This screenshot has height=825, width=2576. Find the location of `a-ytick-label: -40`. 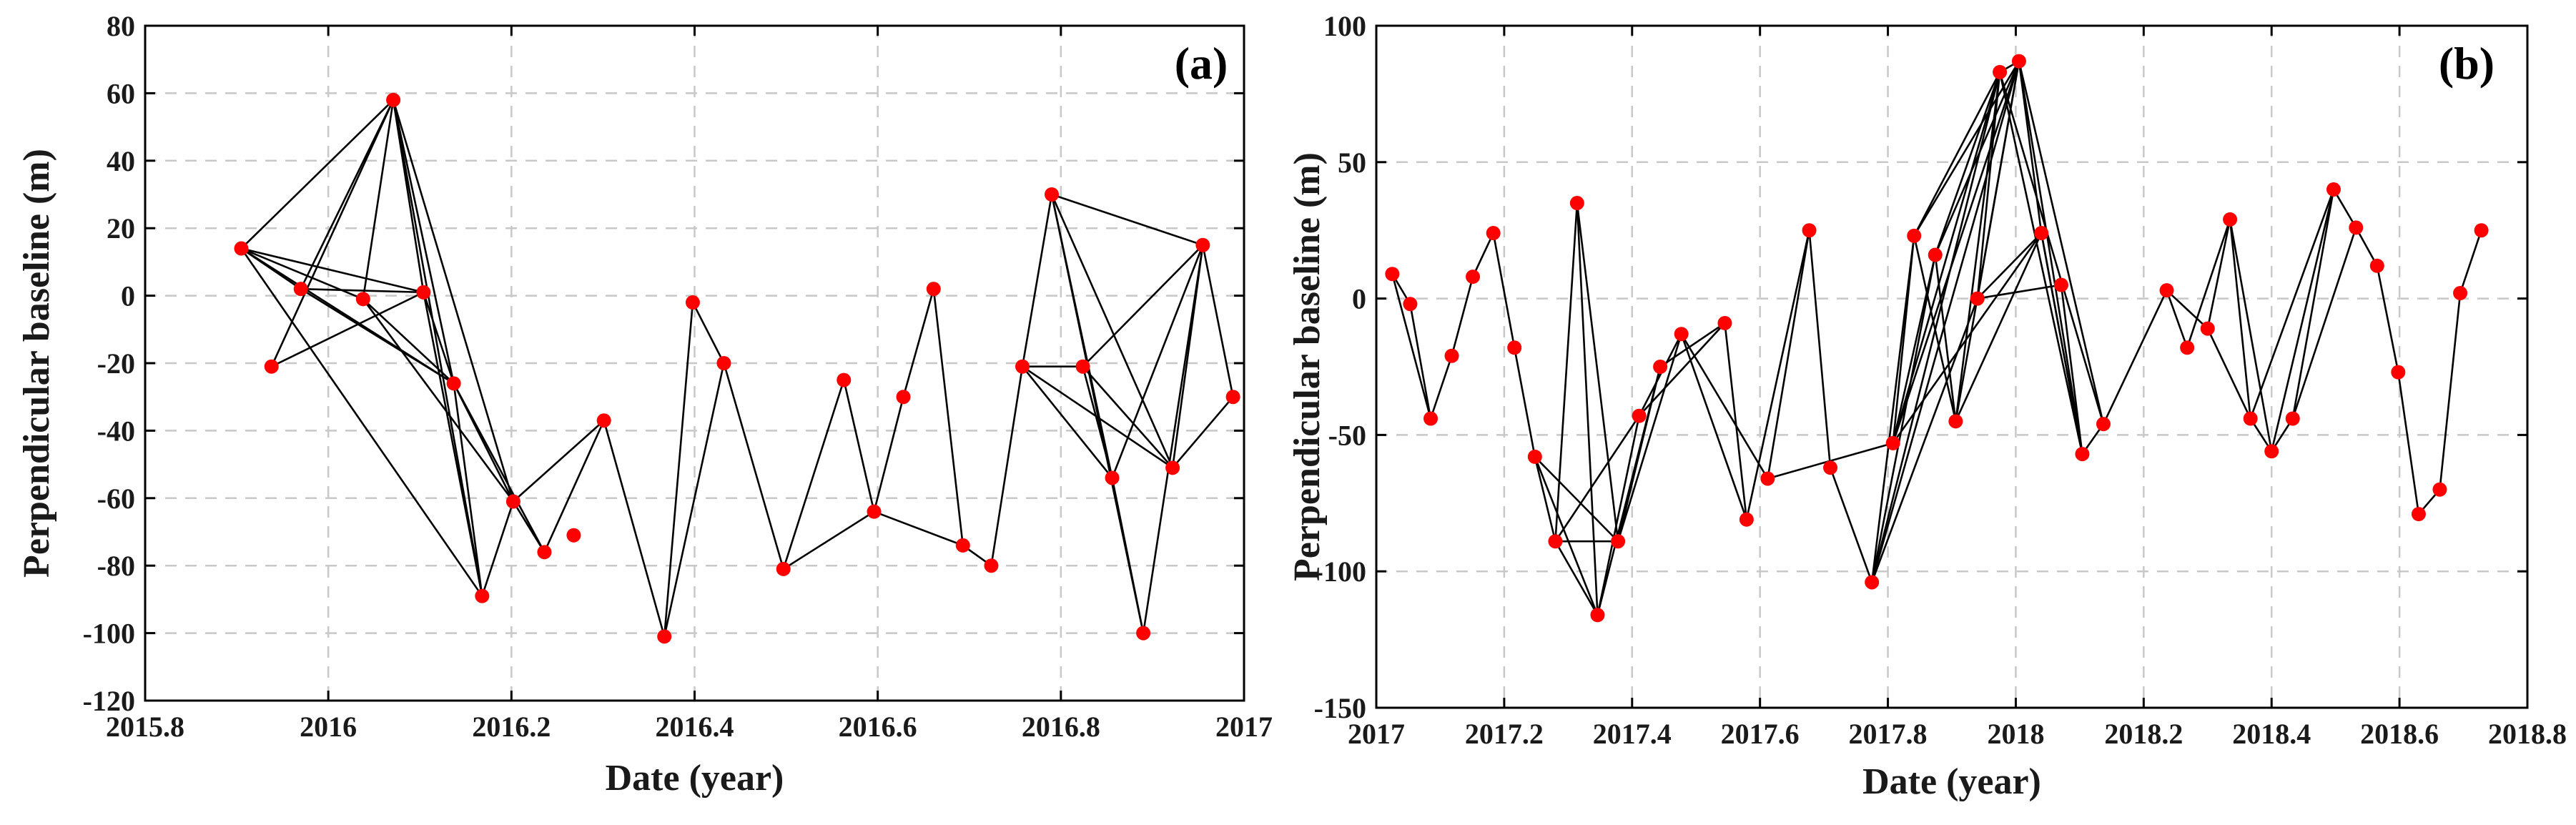

a-ytick-label: -40 is located at coordinates (116, 431).